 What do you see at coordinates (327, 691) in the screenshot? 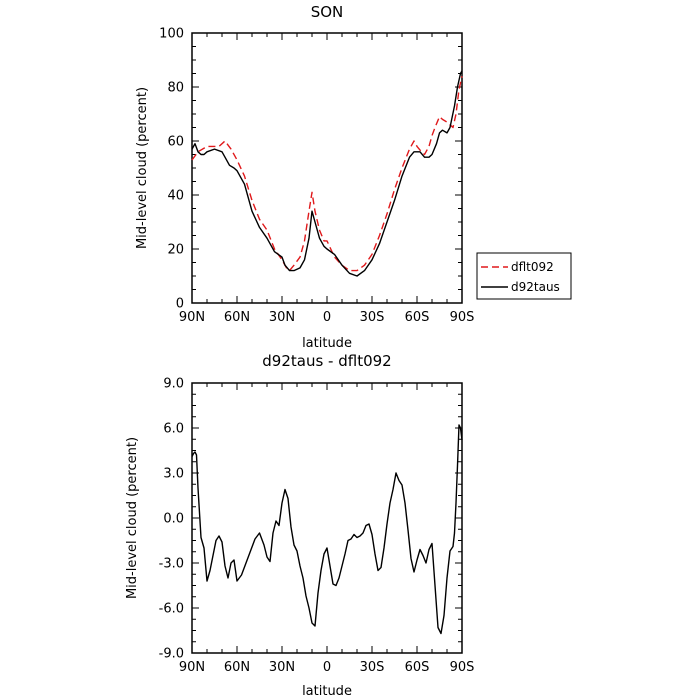
I see `bottom-xlabel: latitude` at bounding box center [327, 691].